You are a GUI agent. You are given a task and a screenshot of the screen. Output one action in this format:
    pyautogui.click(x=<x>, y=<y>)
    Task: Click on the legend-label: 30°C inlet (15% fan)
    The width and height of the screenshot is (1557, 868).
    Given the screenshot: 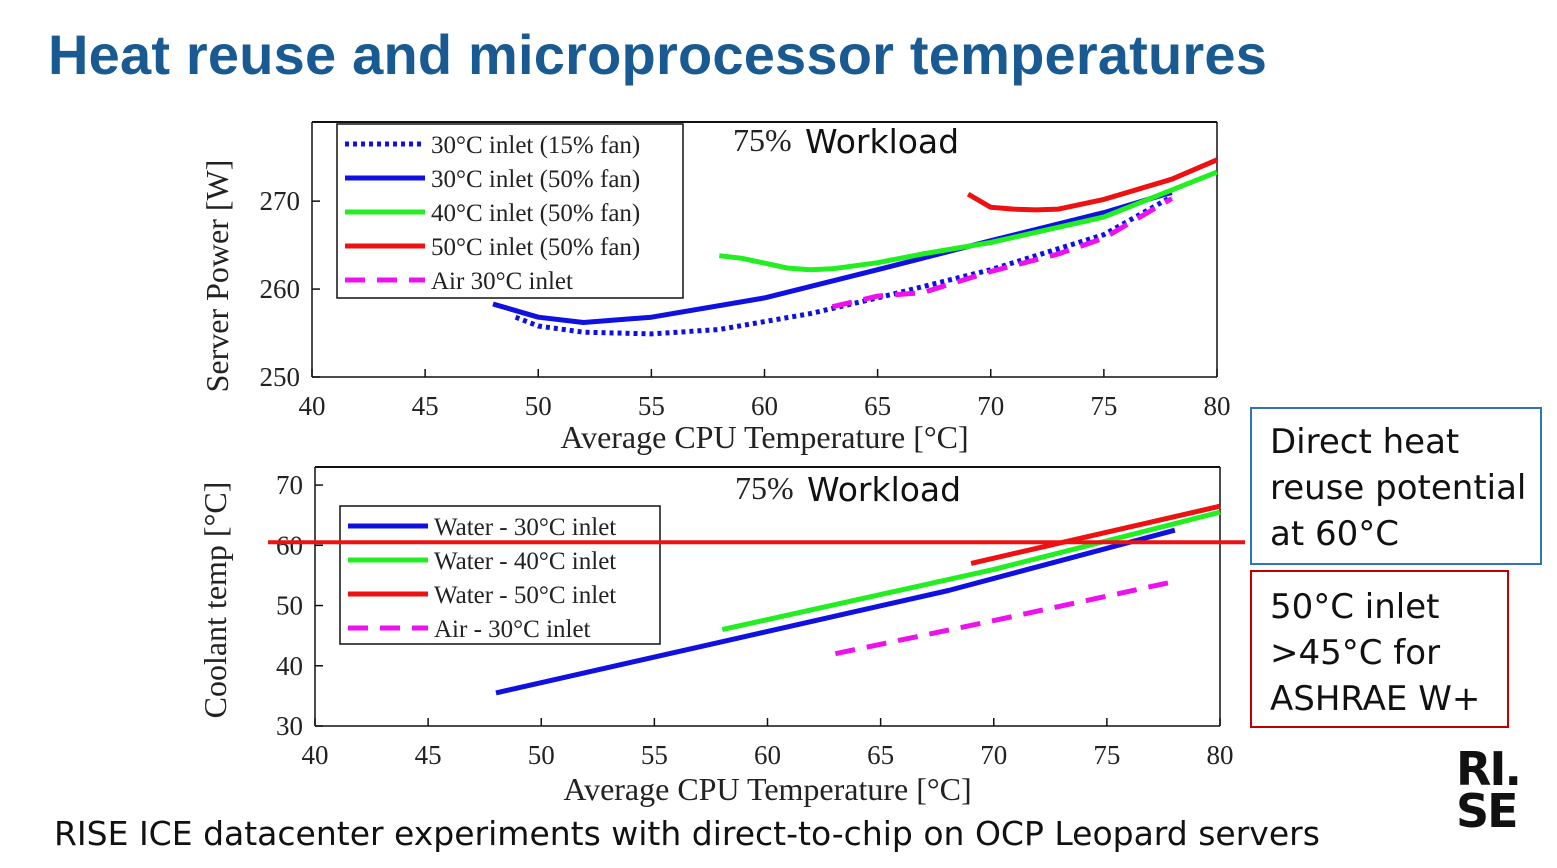 What is the action you would take?
    pyautogui.click(x=535, y=145)
    